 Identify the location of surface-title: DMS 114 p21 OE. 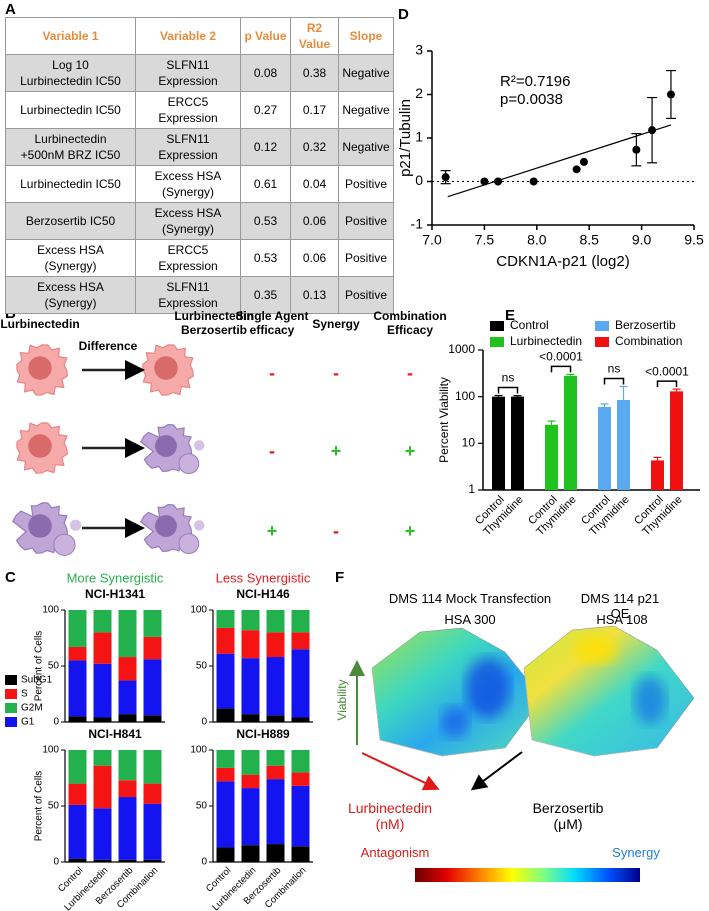
(620, 606).